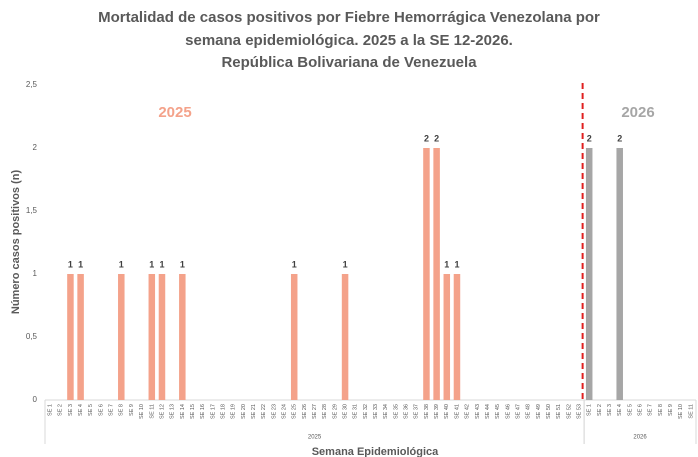 This screenshot has width=698, height=457. Describe the element at coordinates (637, 112) in the screenshot. I see `legend-annotation: 2026` at that location.